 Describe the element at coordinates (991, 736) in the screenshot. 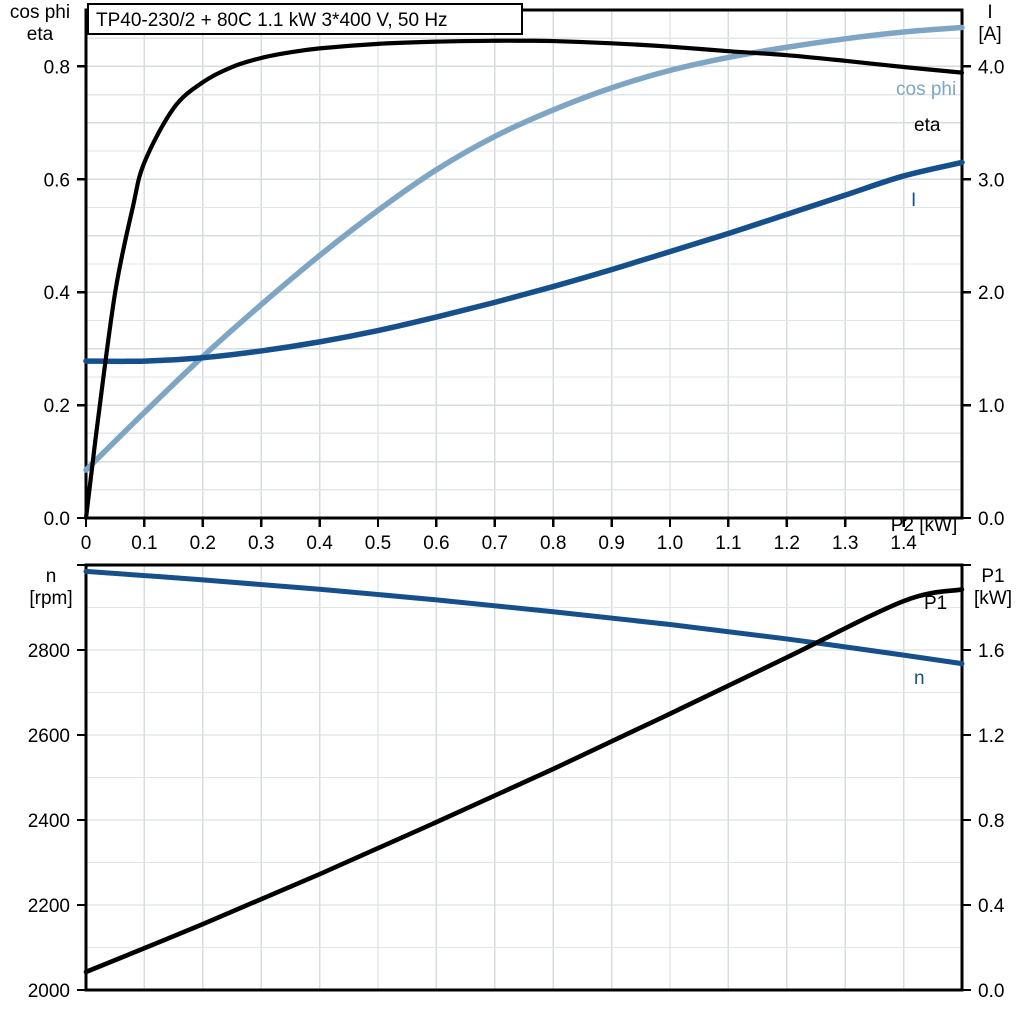

I see `bottom-right-tick-label: 1.2` at that location.